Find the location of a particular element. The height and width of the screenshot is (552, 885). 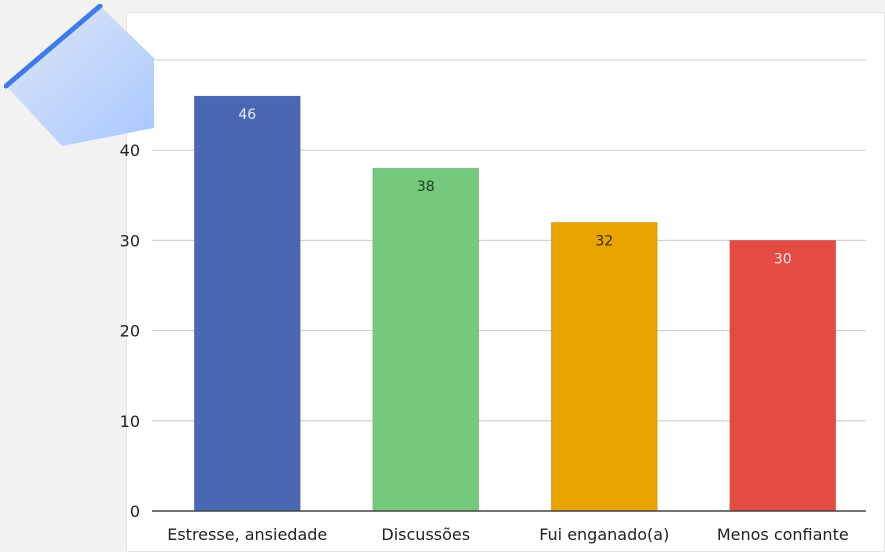

data-label: 38 is located at coordinates (426, 187).